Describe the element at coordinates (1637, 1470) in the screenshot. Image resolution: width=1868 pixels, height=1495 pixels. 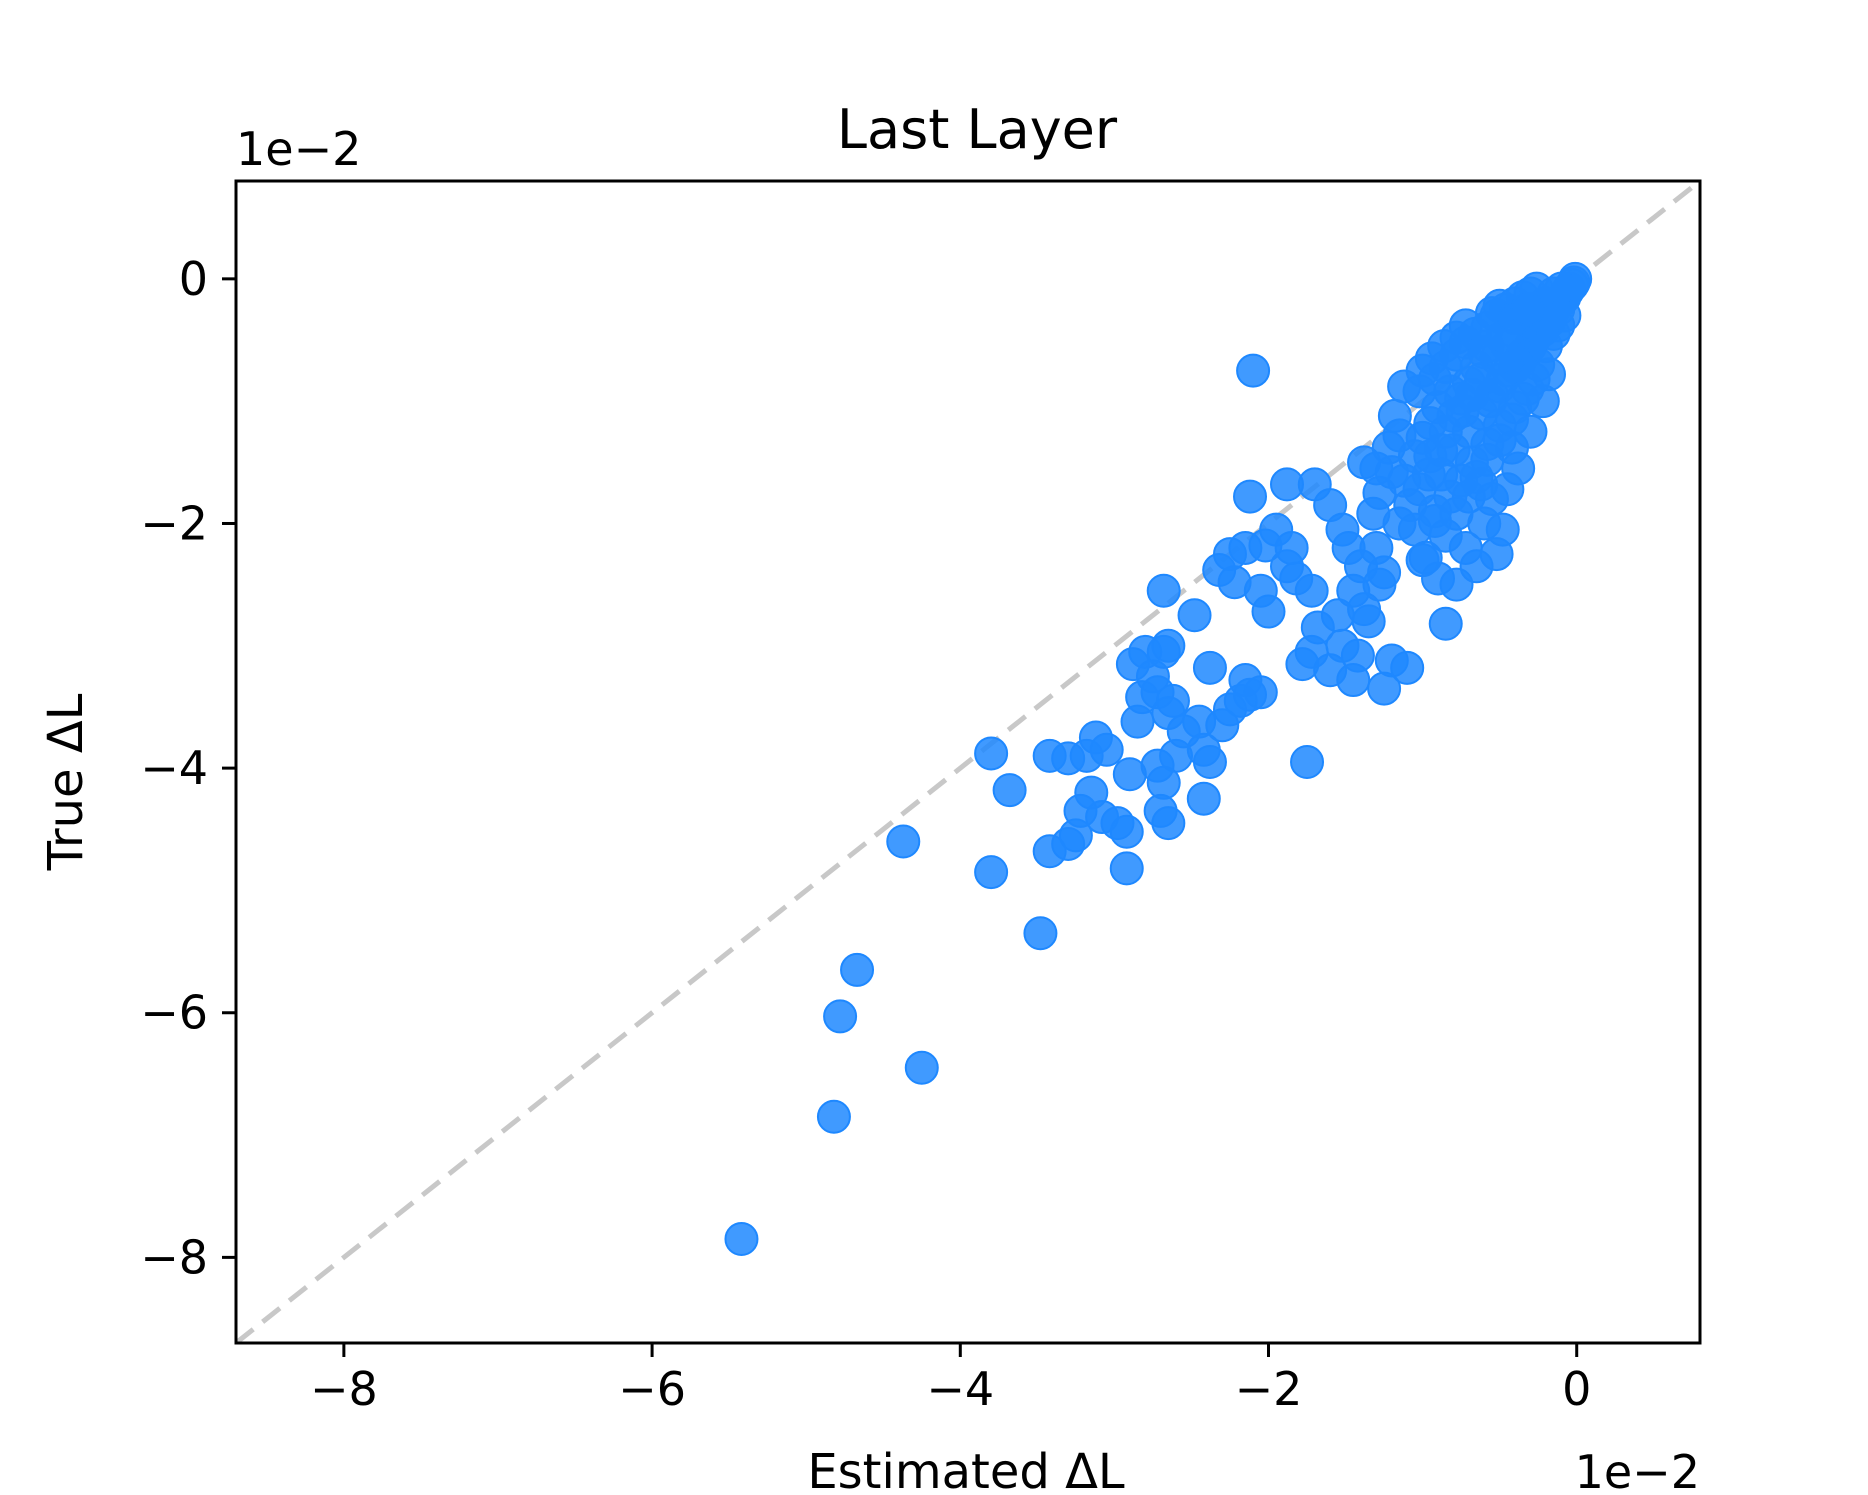
I see `x-axis-offset-text: 1e−2` at that location.